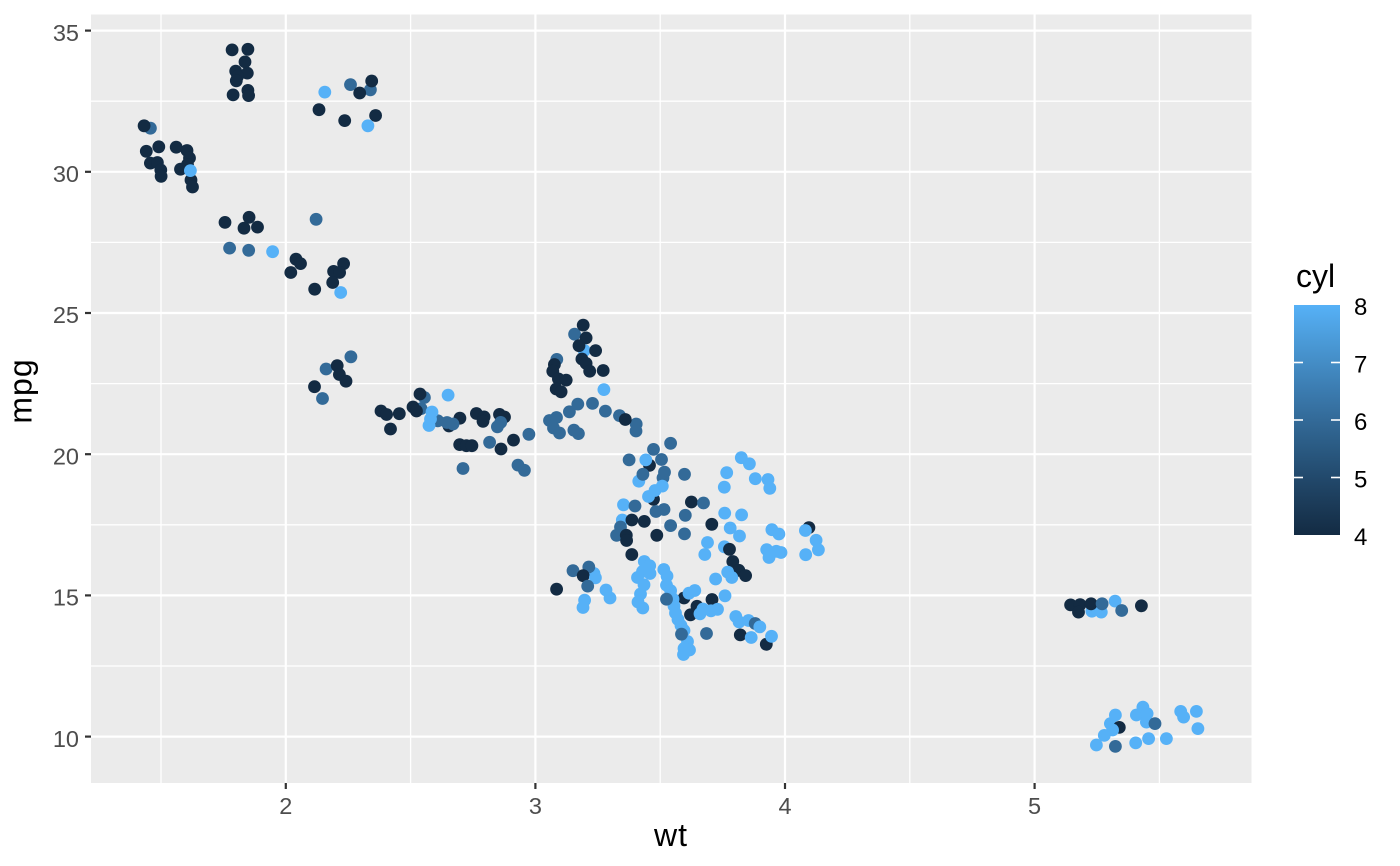  Describe the element at coordinates (1315, 276) in the screenshot. I see `svg-text: cyl` at that location.